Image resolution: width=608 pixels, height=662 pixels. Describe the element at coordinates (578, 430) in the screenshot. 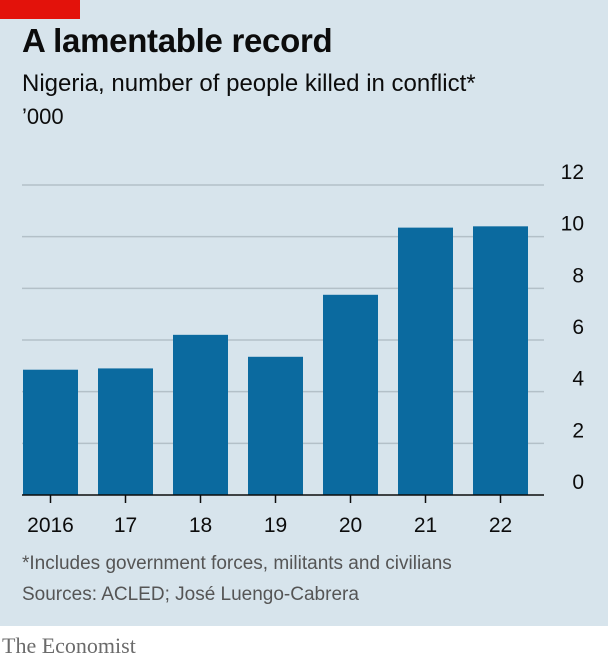

I see `y-tick-label: 2` at that location.